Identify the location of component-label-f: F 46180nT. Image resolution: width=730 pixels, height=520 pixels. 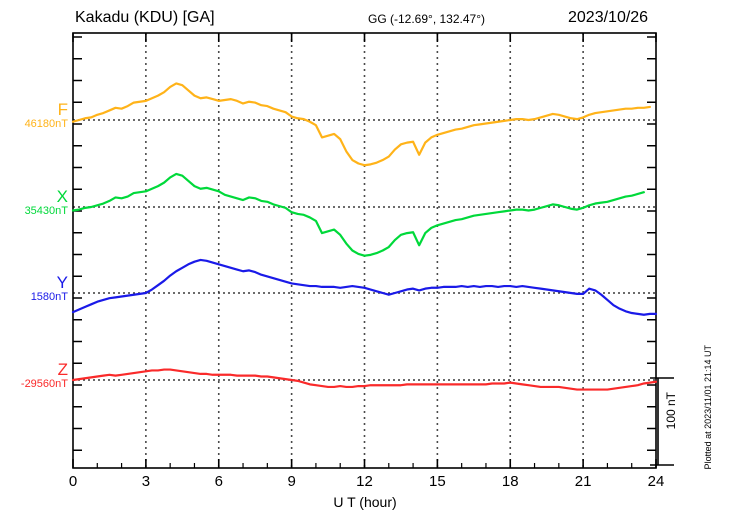
(38, 115).